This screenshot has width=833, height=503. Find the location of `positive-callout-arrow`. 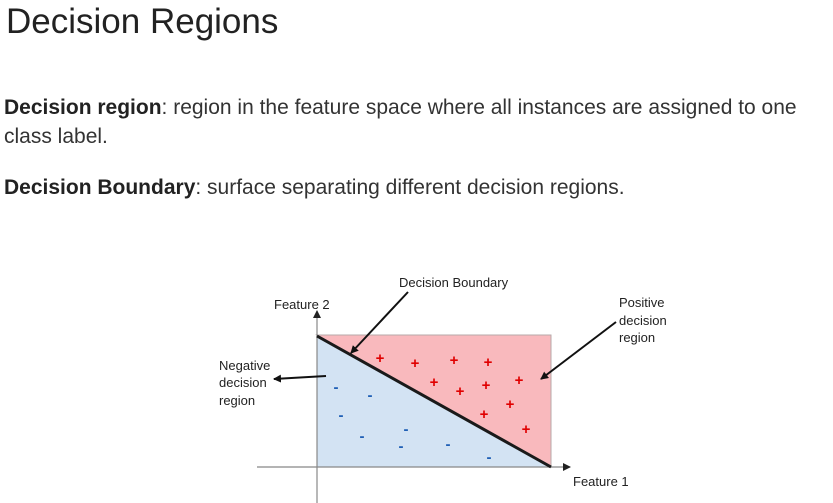

positive-callout-arrow is located at coordinates (578, 350).